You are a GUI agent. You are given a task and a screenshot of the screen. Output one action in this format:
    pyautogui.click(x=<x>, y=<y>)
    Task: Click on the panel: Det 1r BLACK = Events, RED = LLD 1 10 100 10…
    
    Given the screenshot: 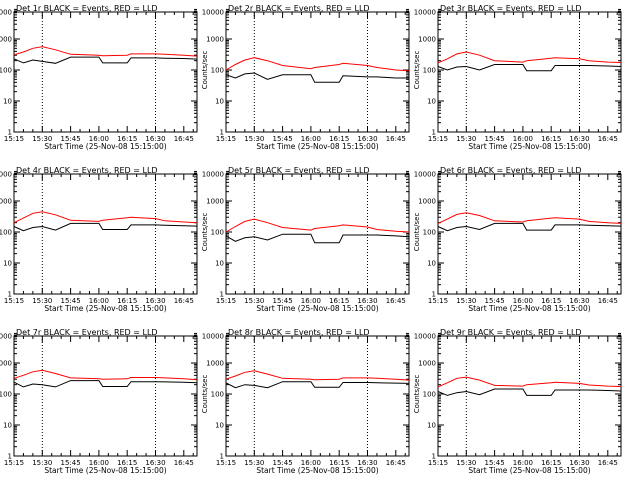 What is the action you would take?
    pyautogui.click(x=99, y=77)
    